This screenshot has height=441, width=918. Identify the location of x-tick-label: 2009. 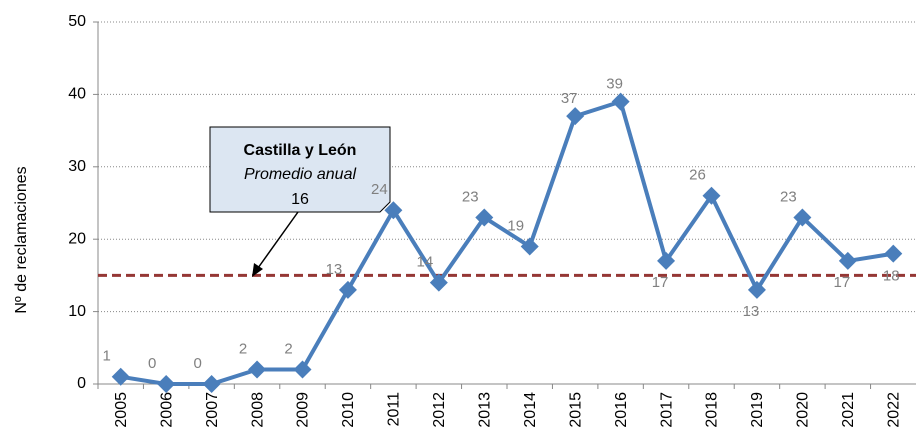
(303, 410).